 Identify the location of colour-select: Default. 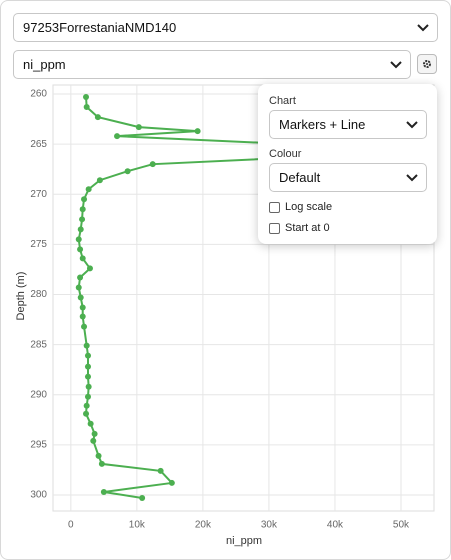
(348, 177).